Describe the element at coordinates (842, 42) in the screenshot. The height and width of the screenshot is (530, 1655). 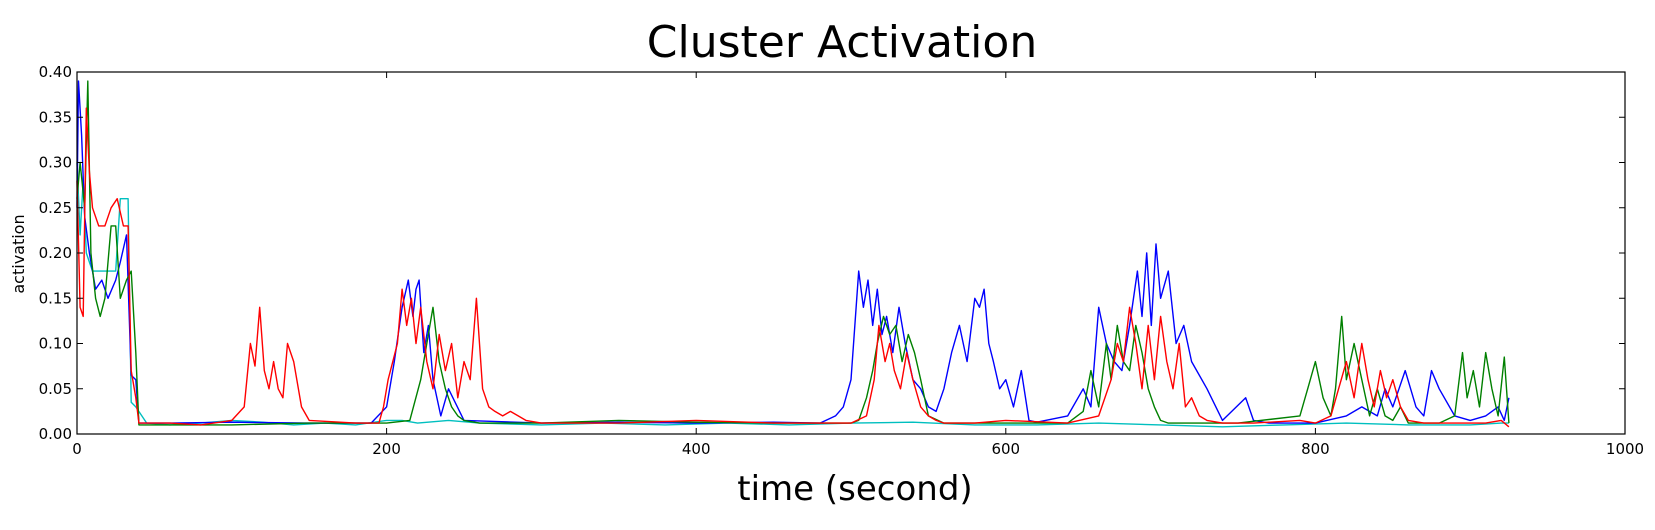
I see `chart-title: Cluster Activation` at that location.